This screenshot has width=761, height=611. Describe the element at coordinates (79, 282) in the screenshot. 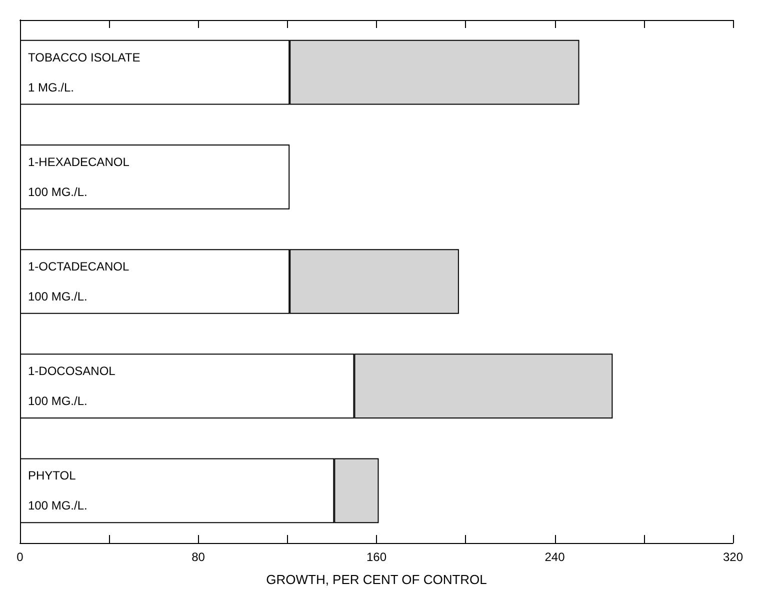

I see `category-label: 1-OCTADECANOL 100 MG./L.` at that location.